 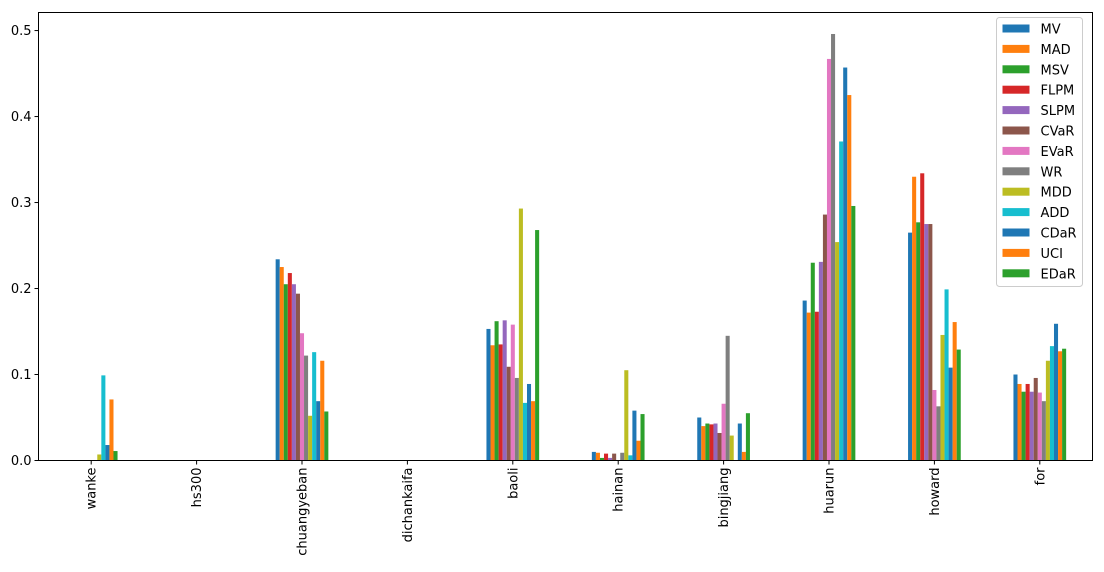 I want to click on legend-swatch-mdd, so click(x=1016, y=191).